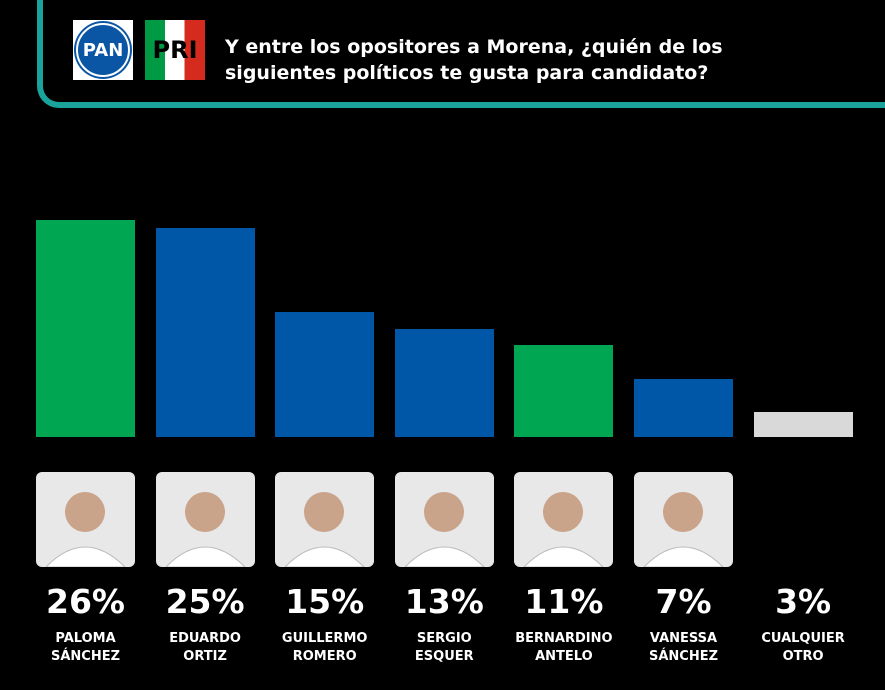 The height and width of the screenshot is (690, 885). What do you see at coordinates (444, 601) in the screenshot?
I see `value-label: 13%` at bounding box center [444, 601].